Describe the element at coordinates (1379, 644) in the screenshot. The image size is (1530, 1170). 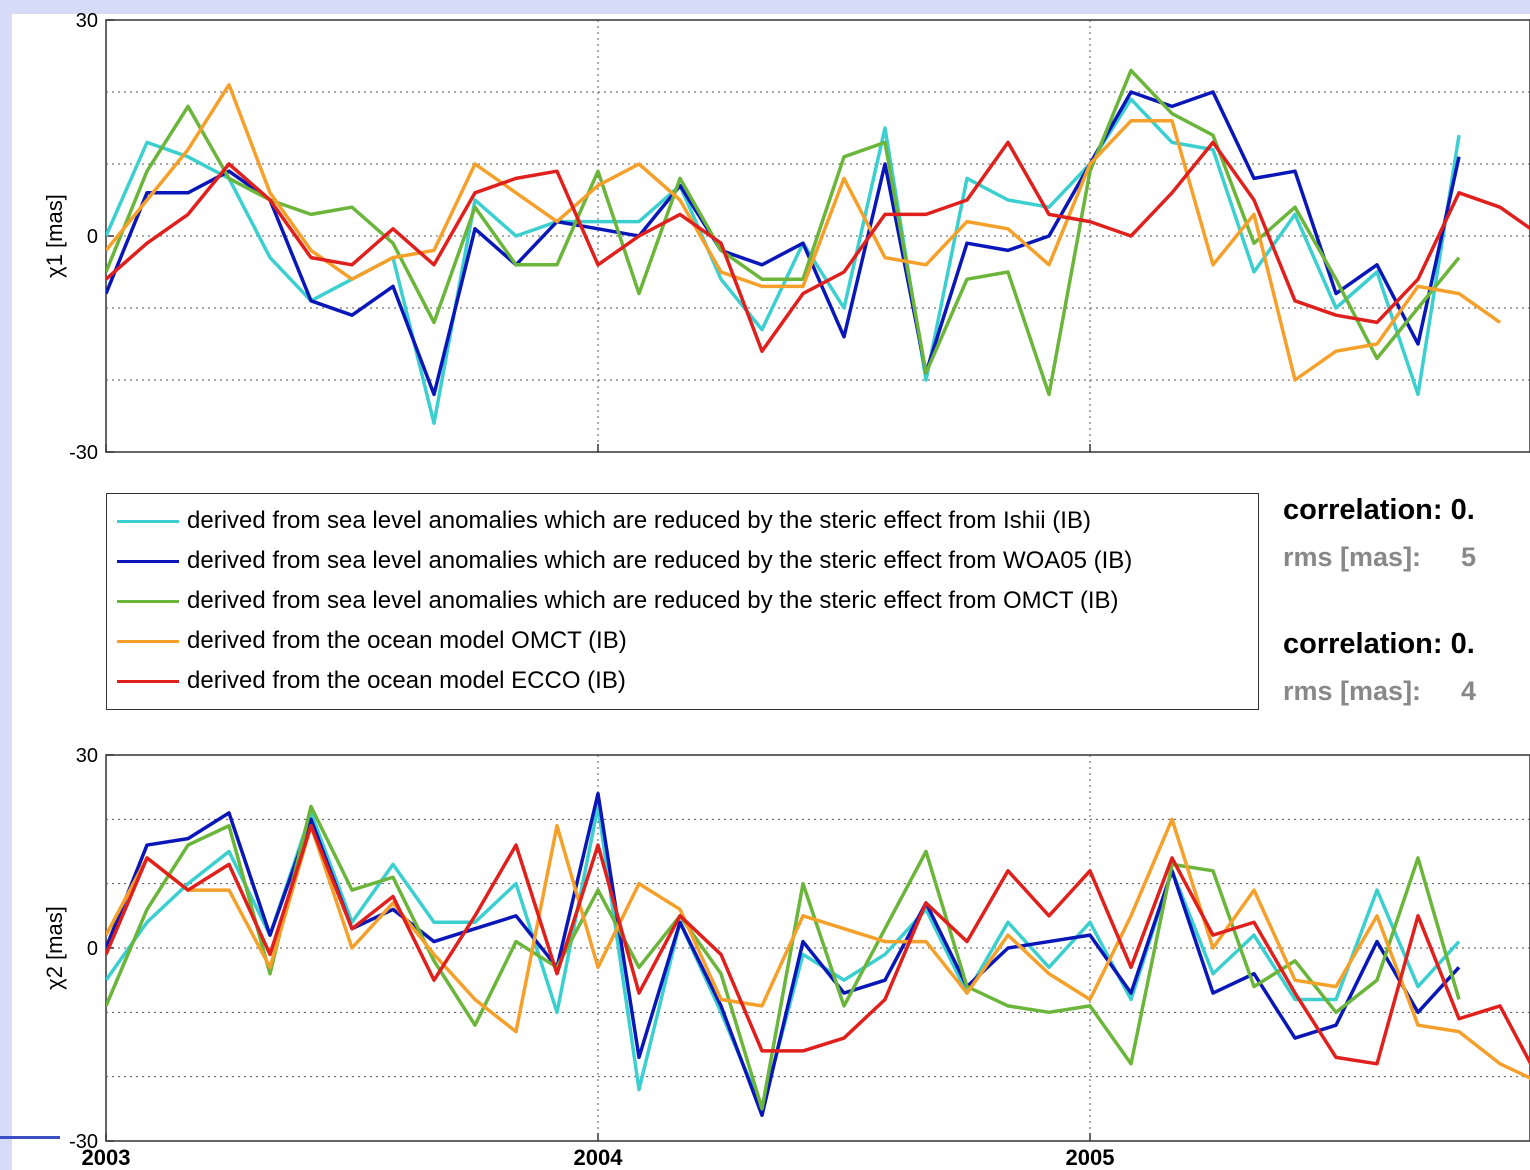
I see `correlation-label-chi2: correlation: 0.` at that location.